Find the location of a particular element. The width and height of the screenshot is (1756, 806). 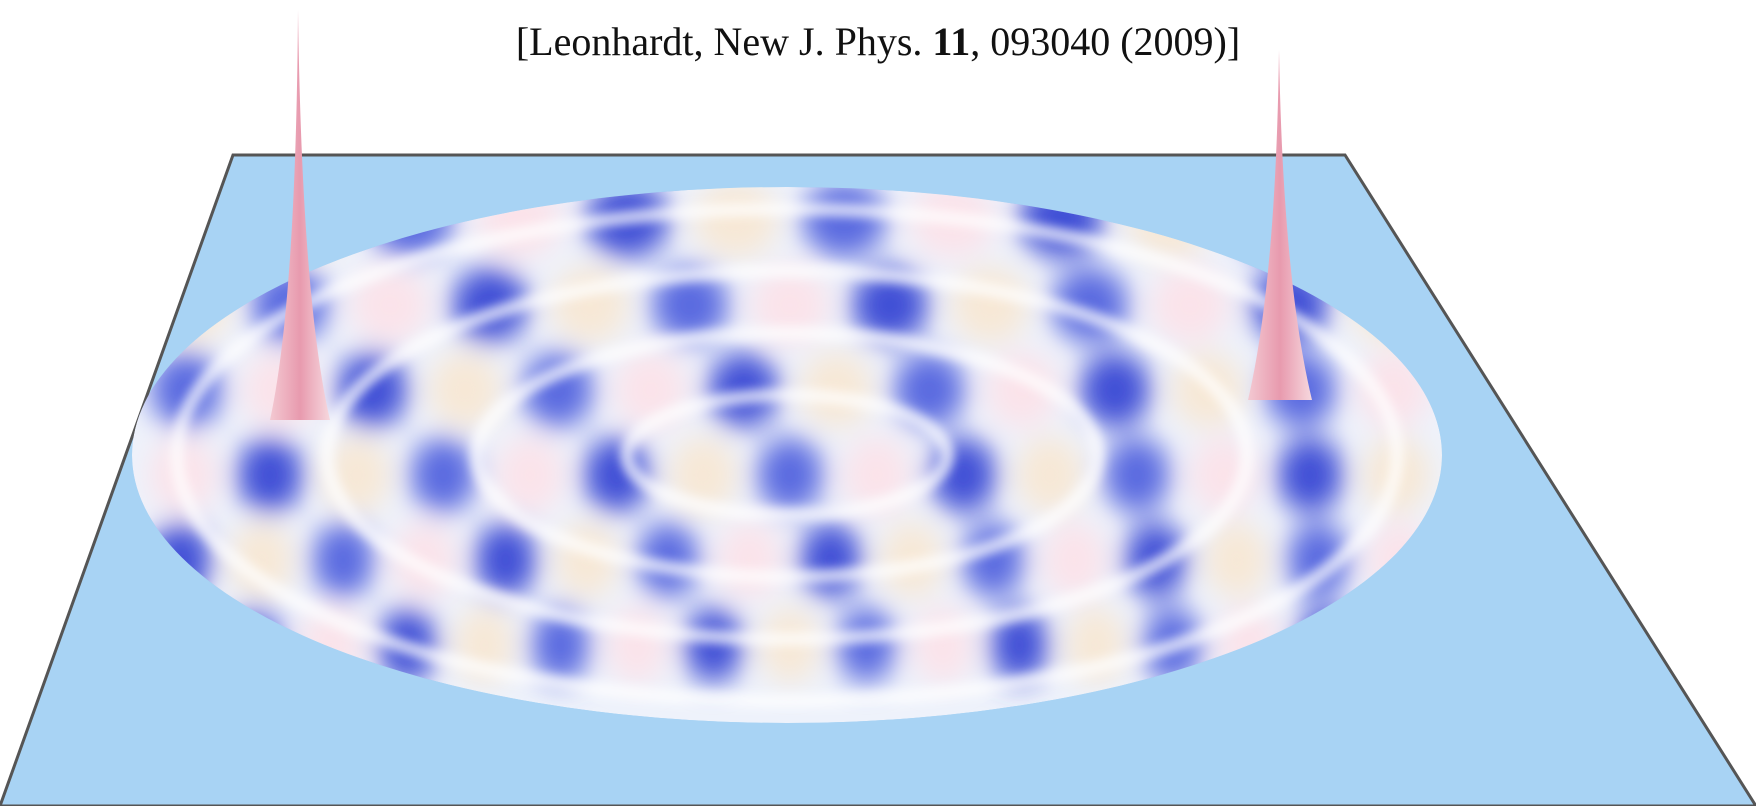

citation-rest: , 093040 (2009)] is located at coordinates (1105, 41).